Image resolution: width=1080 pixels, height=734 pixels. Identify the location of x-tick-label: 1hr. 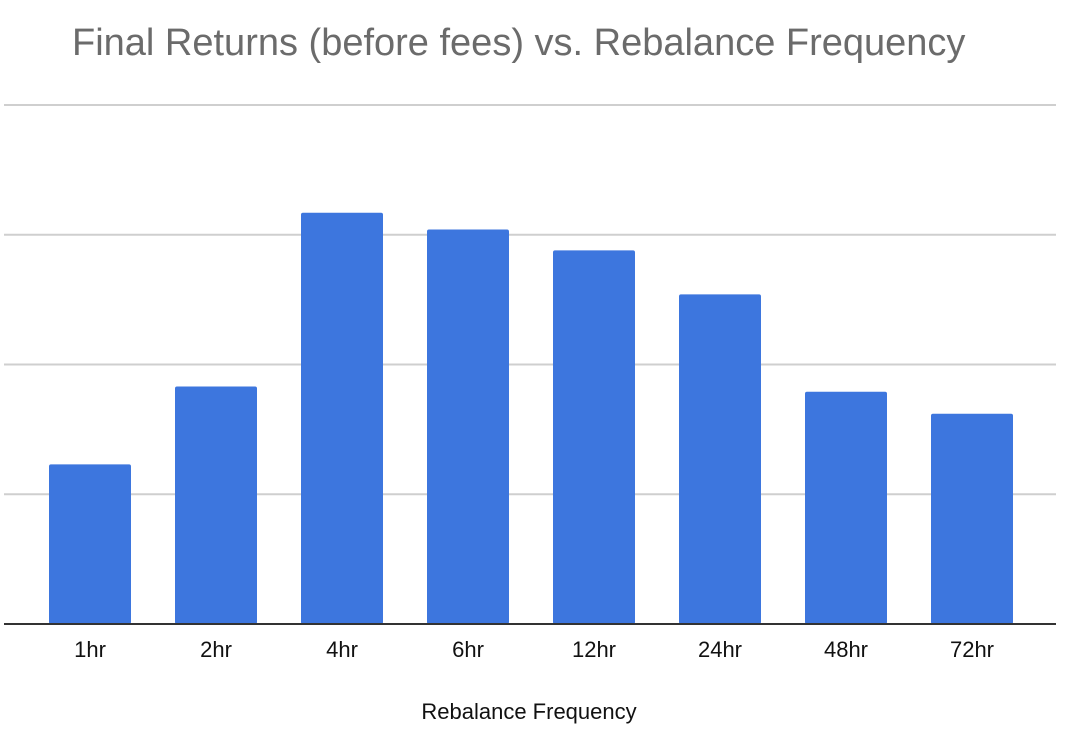
(90, 649).